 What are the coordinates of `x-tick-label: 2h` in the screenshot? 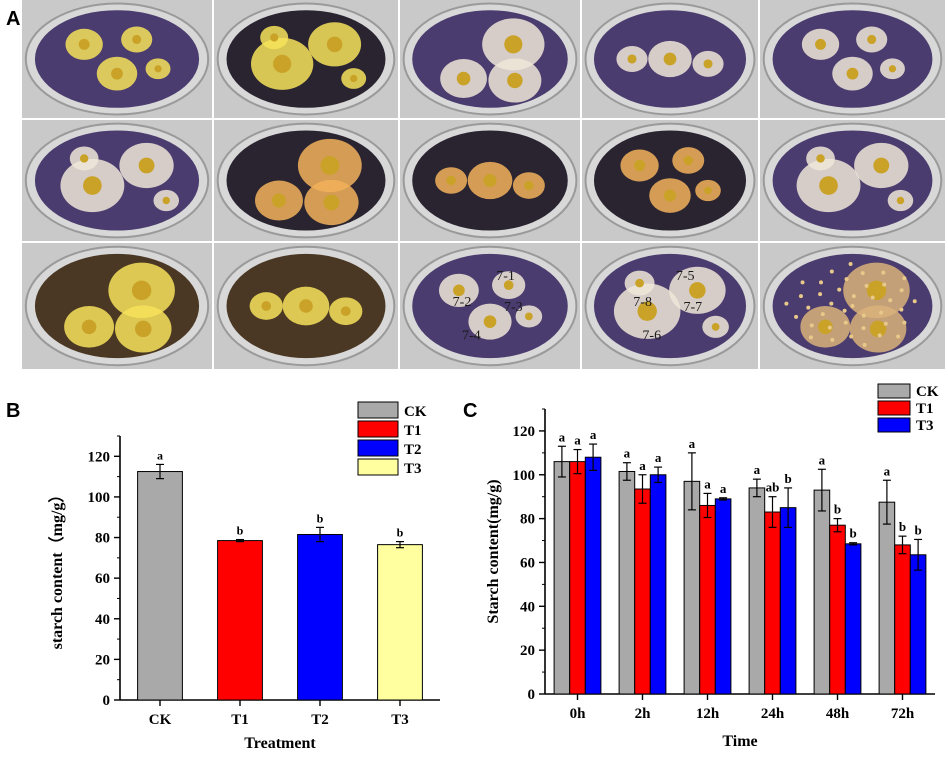 It's located at (643, 714).